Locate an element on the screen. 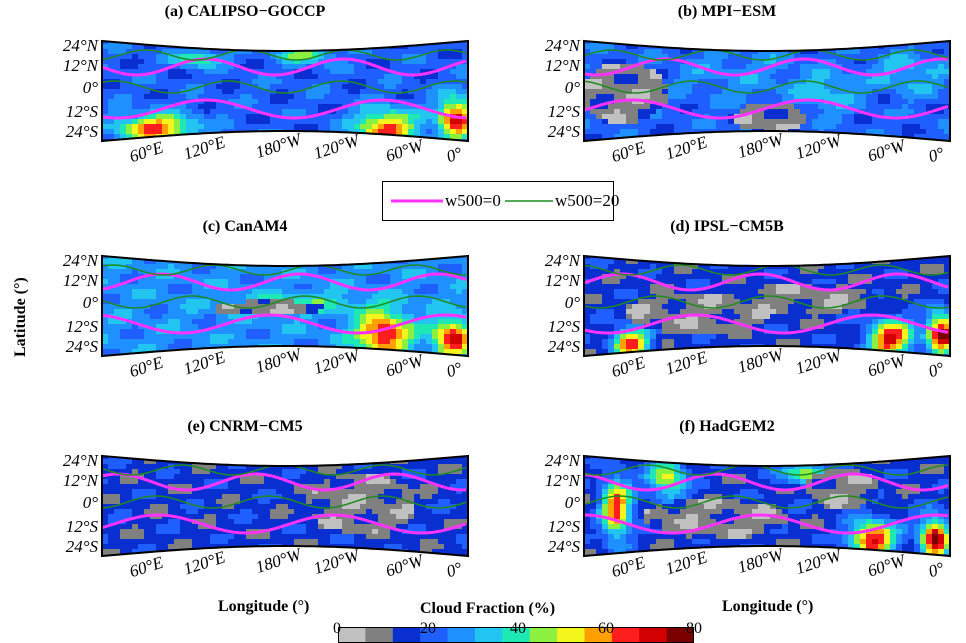  x-axis-label-left: Longitude (°) is located at coordinates (264, 606).